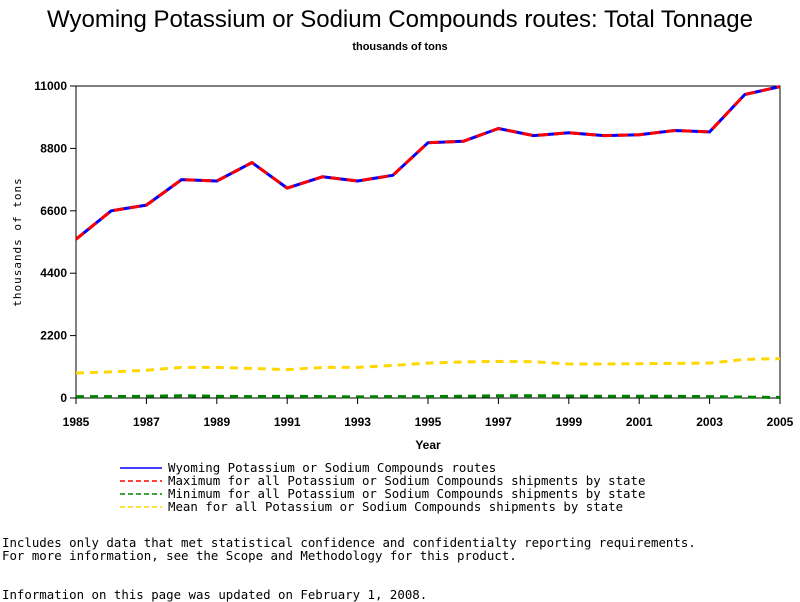  What do you see at coordinates (639, 422) in the screenshot?
I see `x-tick-label: 2001` at bounding box center [639, 422].